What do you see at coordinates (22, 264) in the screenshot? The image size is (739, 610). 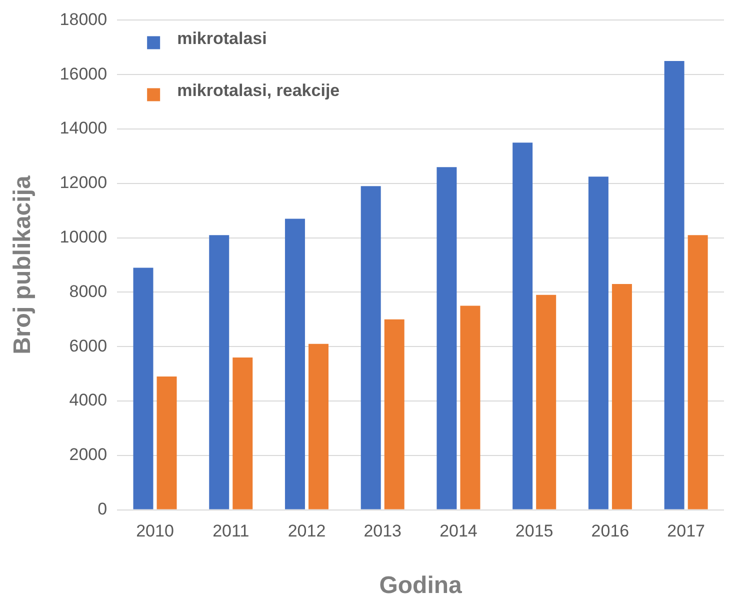 I see `y-axis-title: Broj publikacija` at bounding box center [22, 264].